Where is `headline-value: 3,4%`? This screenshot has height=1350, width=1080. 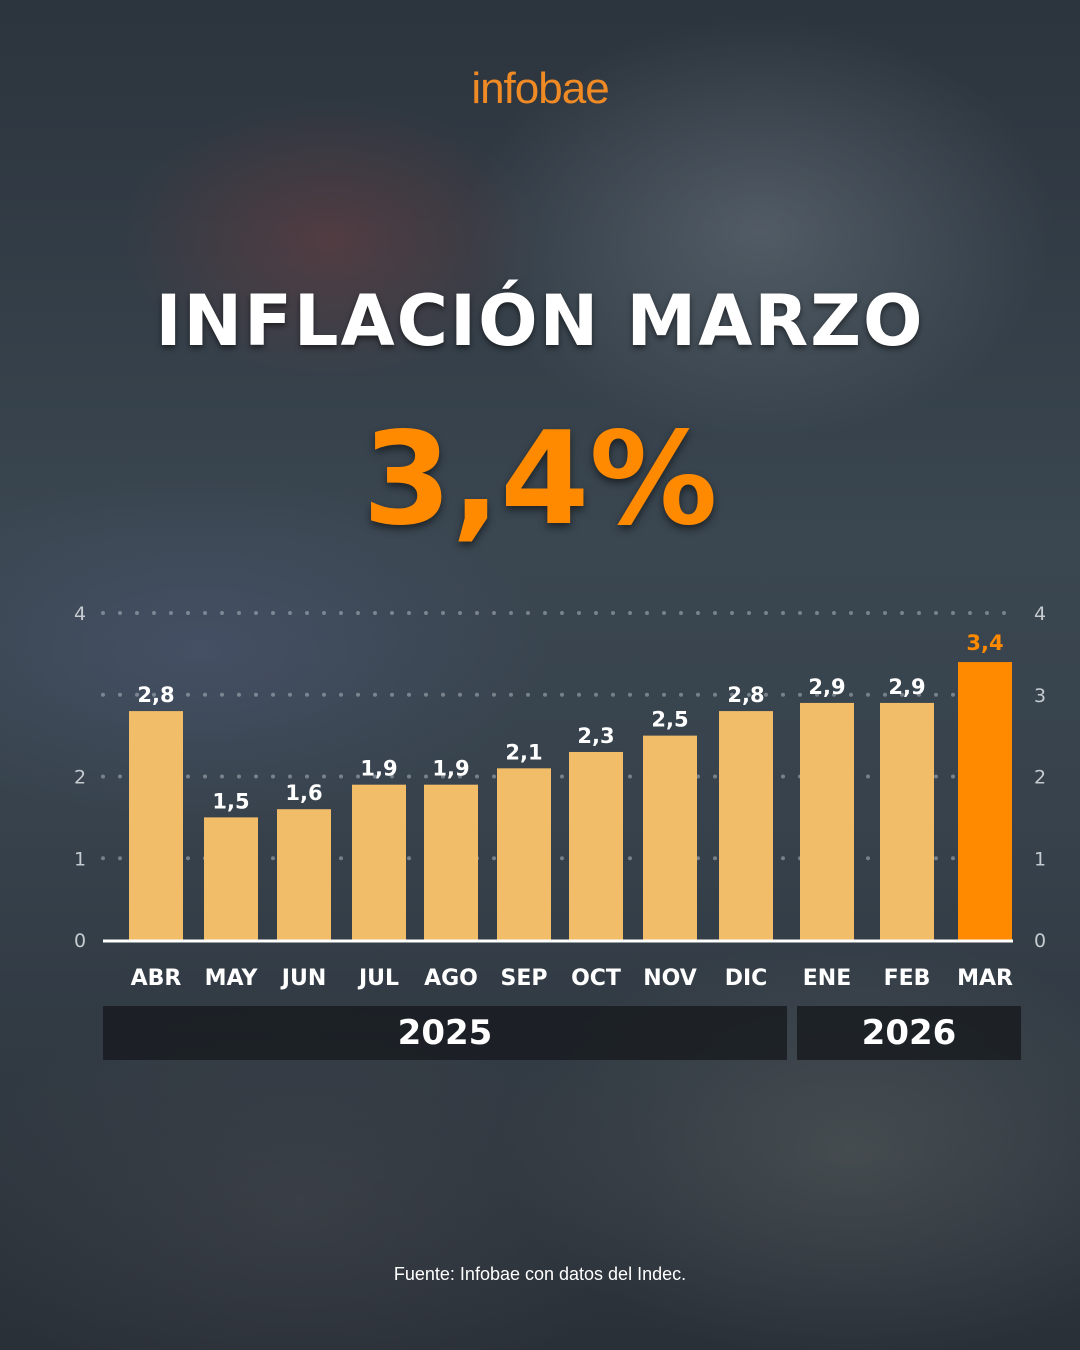
headline-value: 3,4% is located at coordinates (540, 479).